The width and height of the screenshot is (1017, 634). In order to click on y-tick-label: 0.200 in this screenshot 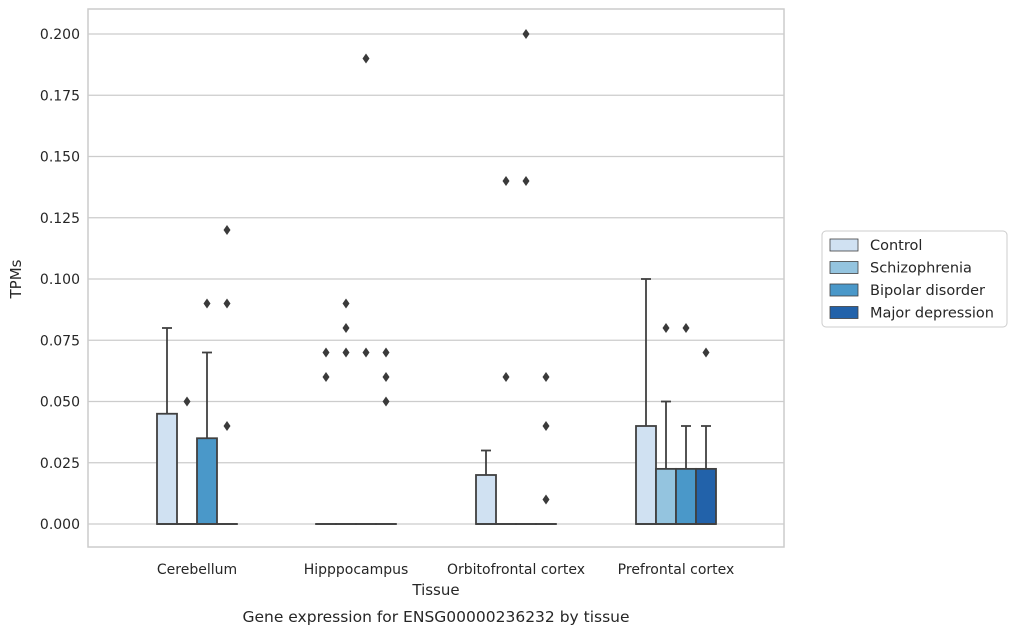, I will do `click(60, 35)`.